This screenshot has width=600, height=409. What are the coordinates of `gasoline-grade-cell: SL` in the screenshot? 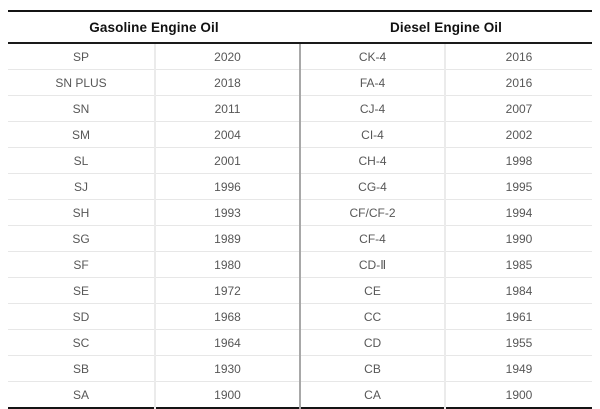 It's located at (82, 160).